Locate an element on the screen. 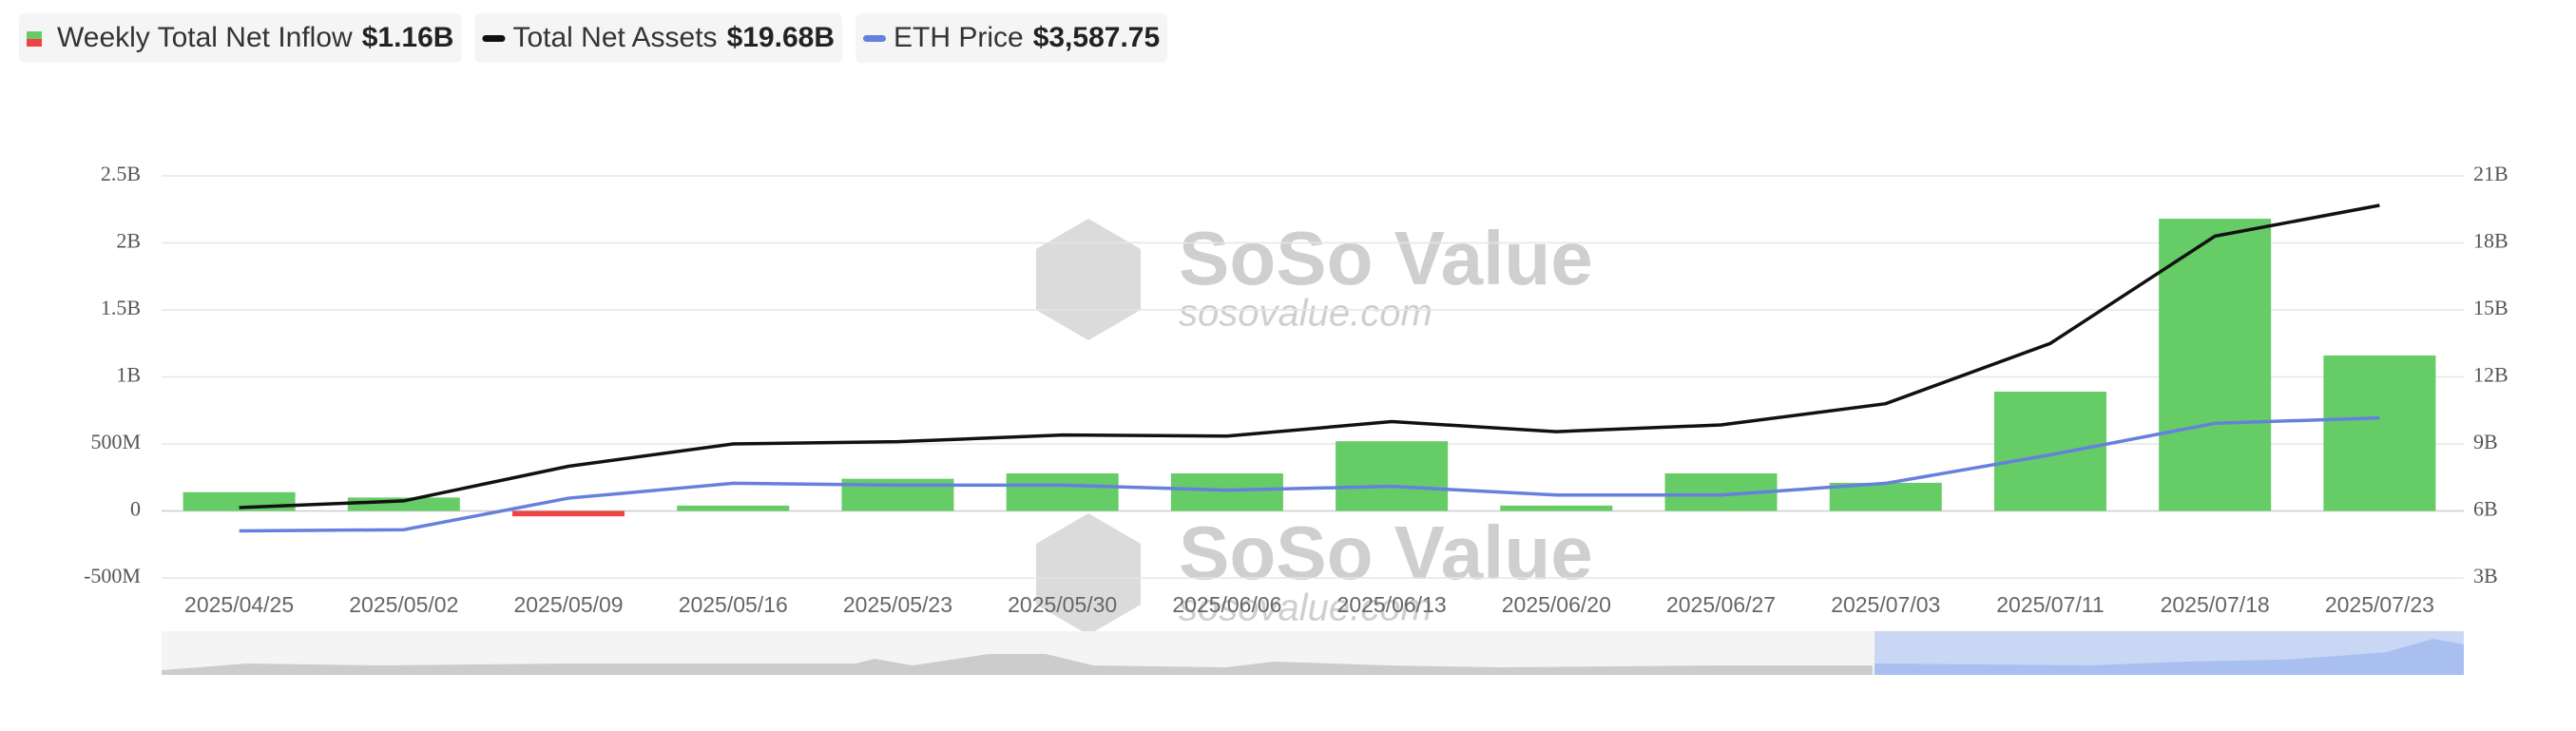 The width and height of the screenshot is (2576, 731). legend-item: Total Net Assets $19.68B is located at coordinates (658, 38).